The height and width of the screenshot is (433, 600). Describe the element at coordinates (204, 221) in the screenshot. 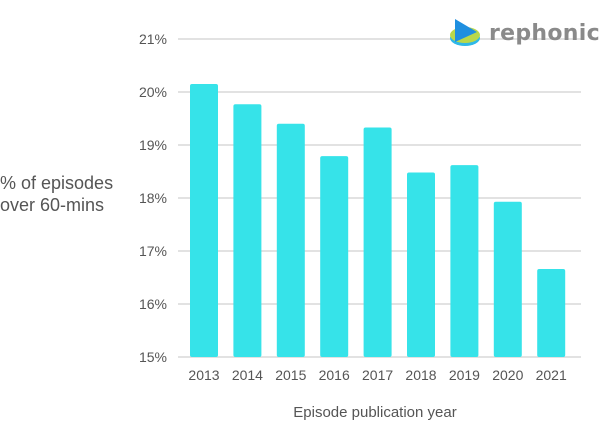

I see `bar-2013` at that location.